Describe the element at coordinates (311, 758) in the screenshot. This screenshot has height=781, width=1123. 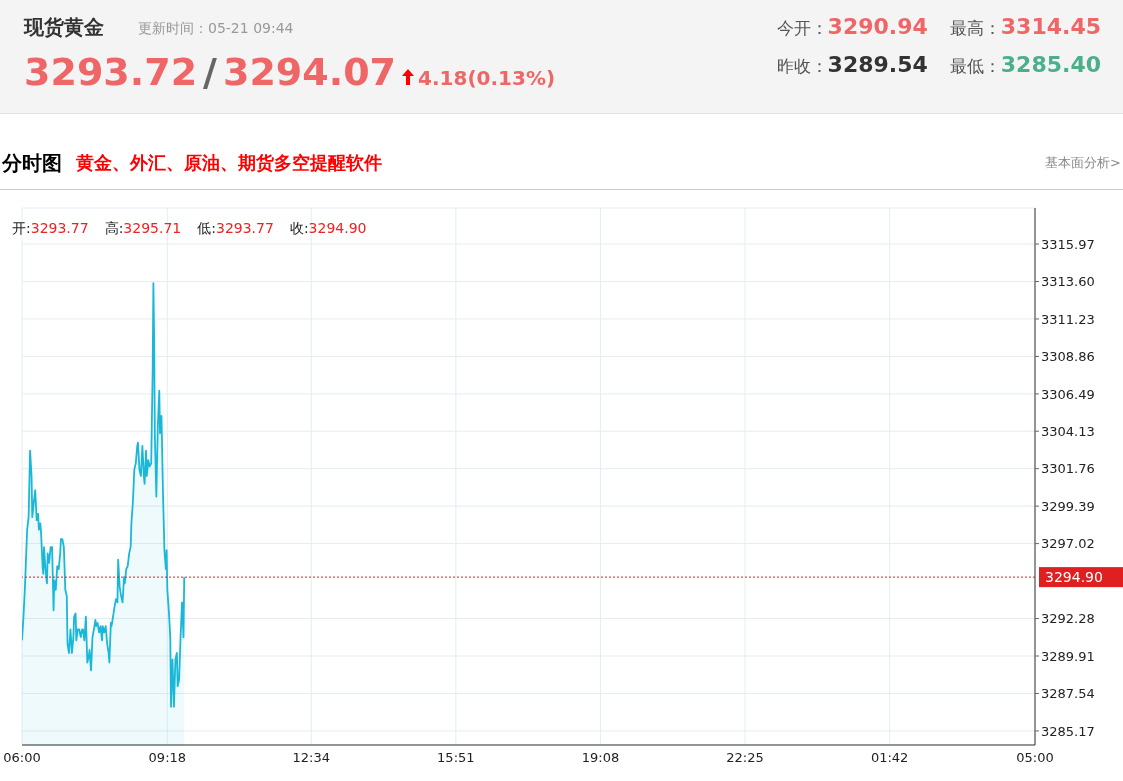
I see `x-tick-label: 12:34` at that location.